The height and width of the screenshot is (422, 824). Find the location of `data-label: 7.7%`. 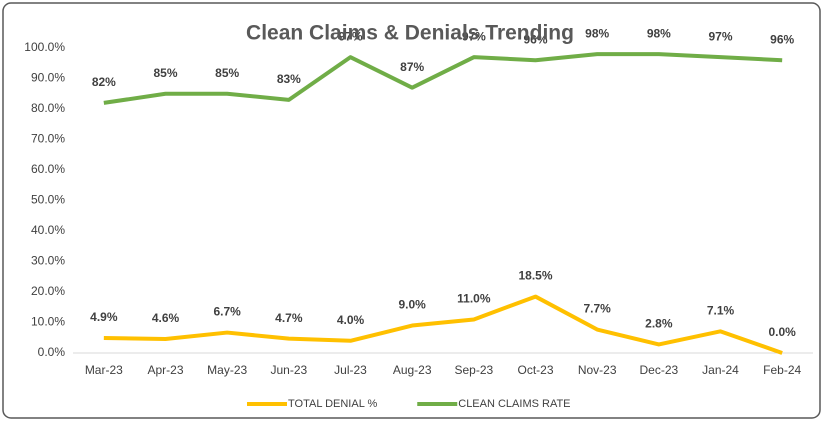

data-label: 7.7% is located at coordinates (597, 309).